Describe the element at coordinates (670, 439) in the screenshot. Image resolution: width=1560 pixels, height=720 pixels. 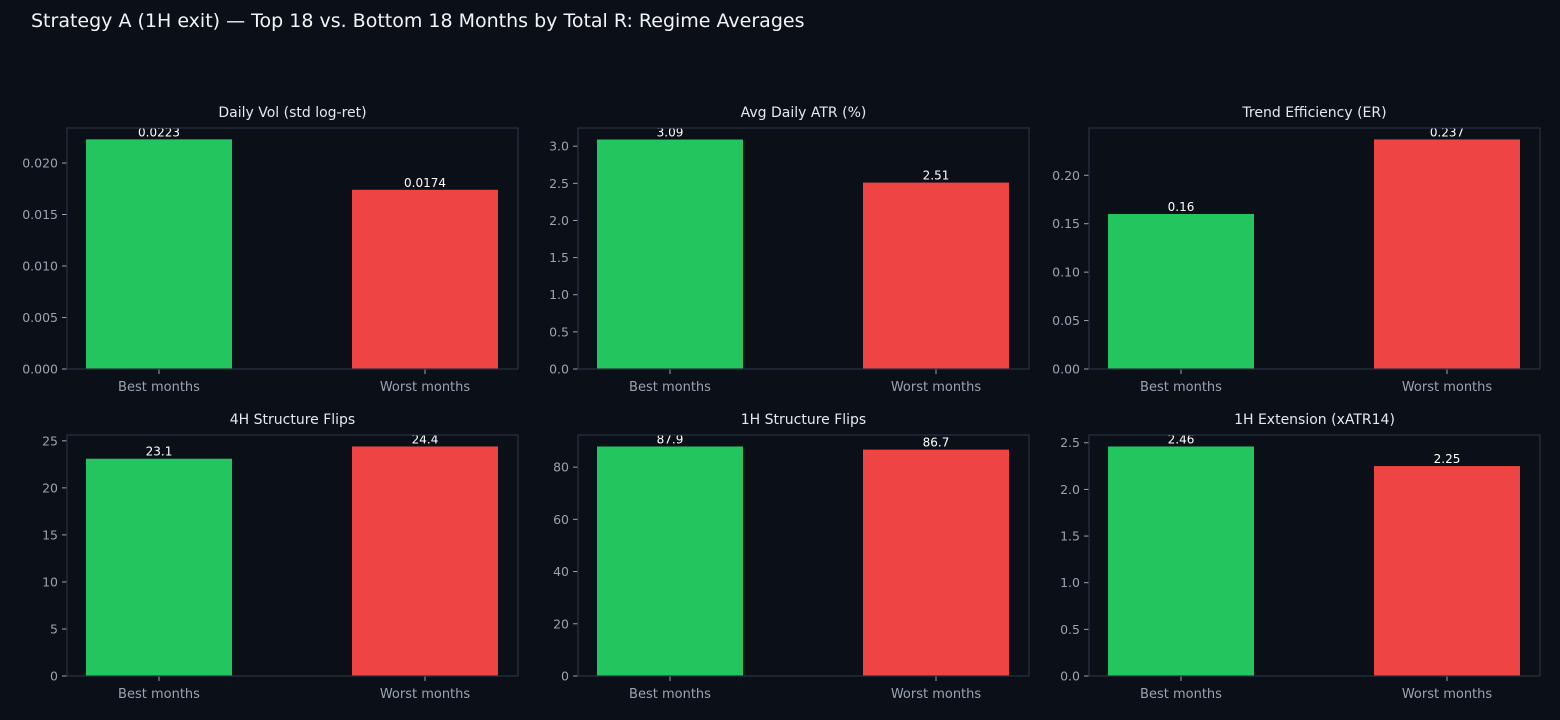
I see `data-label: 87.9` at that location.